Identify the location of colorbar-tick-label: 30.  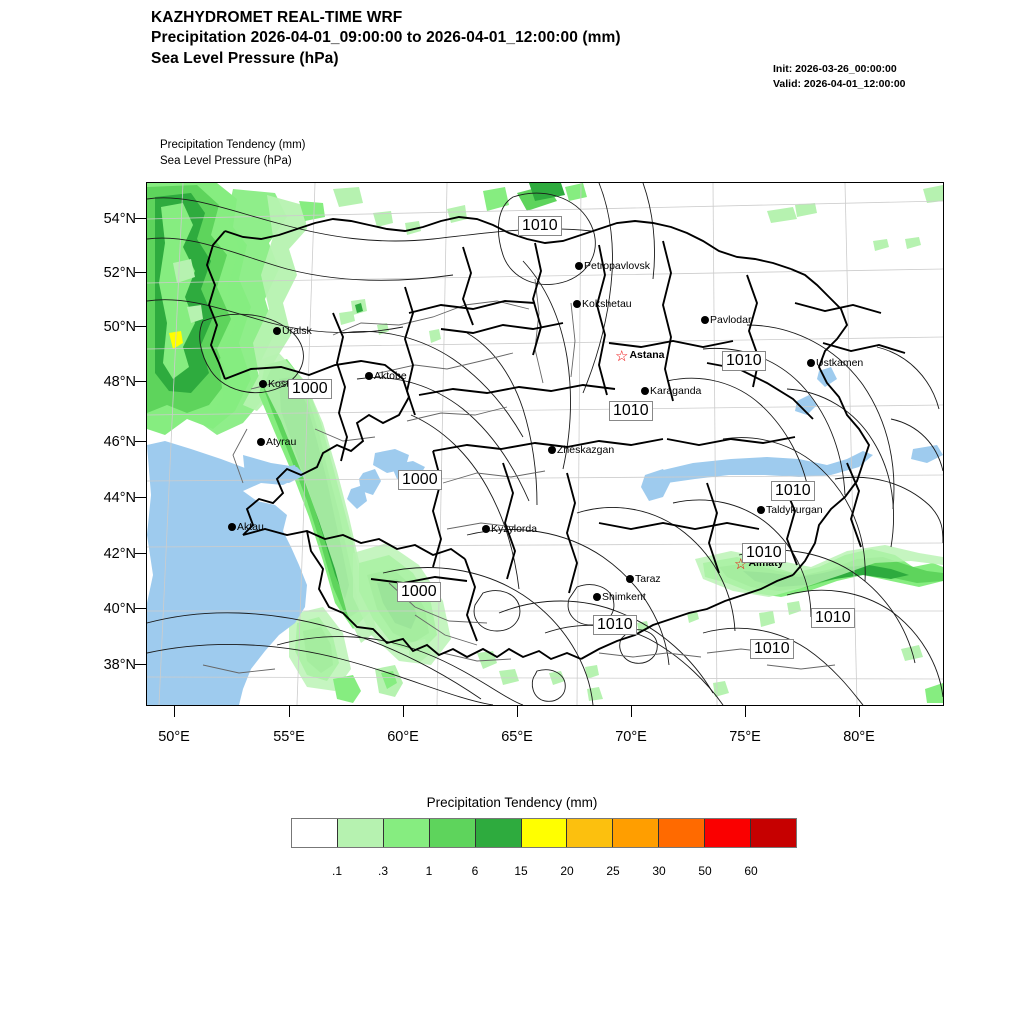
(659, 871).